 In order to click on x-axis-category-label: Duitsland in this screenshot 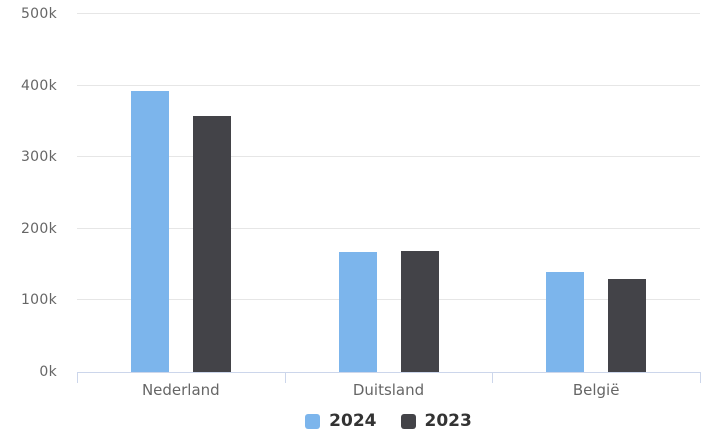, I will do `click(388, 390)`.